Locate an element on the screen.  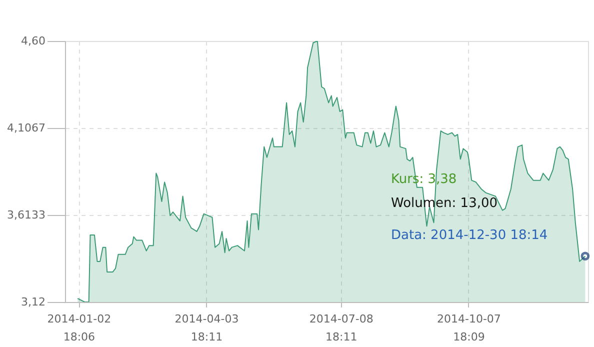
x-tick-label: 2014-10-07 18:09 is located at coordinates (469, 328).